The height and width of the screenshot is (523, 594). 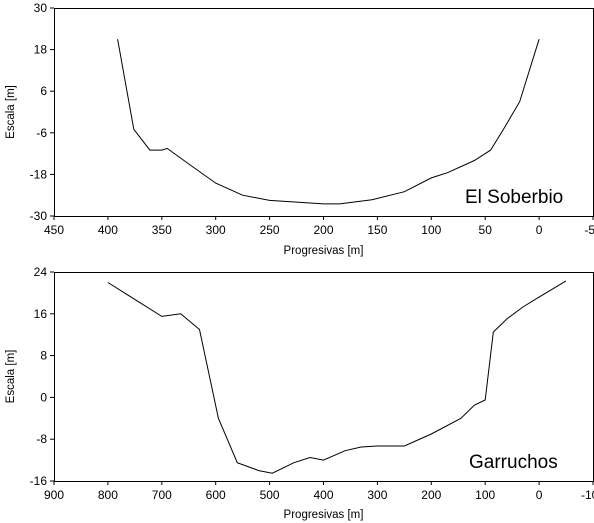 What do you see at coordinates (41, 8) in the screenshot?
I see `y-tick-label: 30` at bounding box center [41, 8].